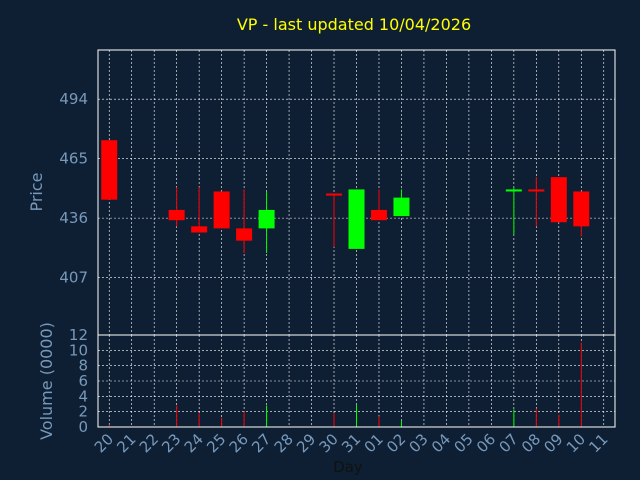  I want to click on chart-title: VP - last updated 10/04/2026, so click(354, 24).